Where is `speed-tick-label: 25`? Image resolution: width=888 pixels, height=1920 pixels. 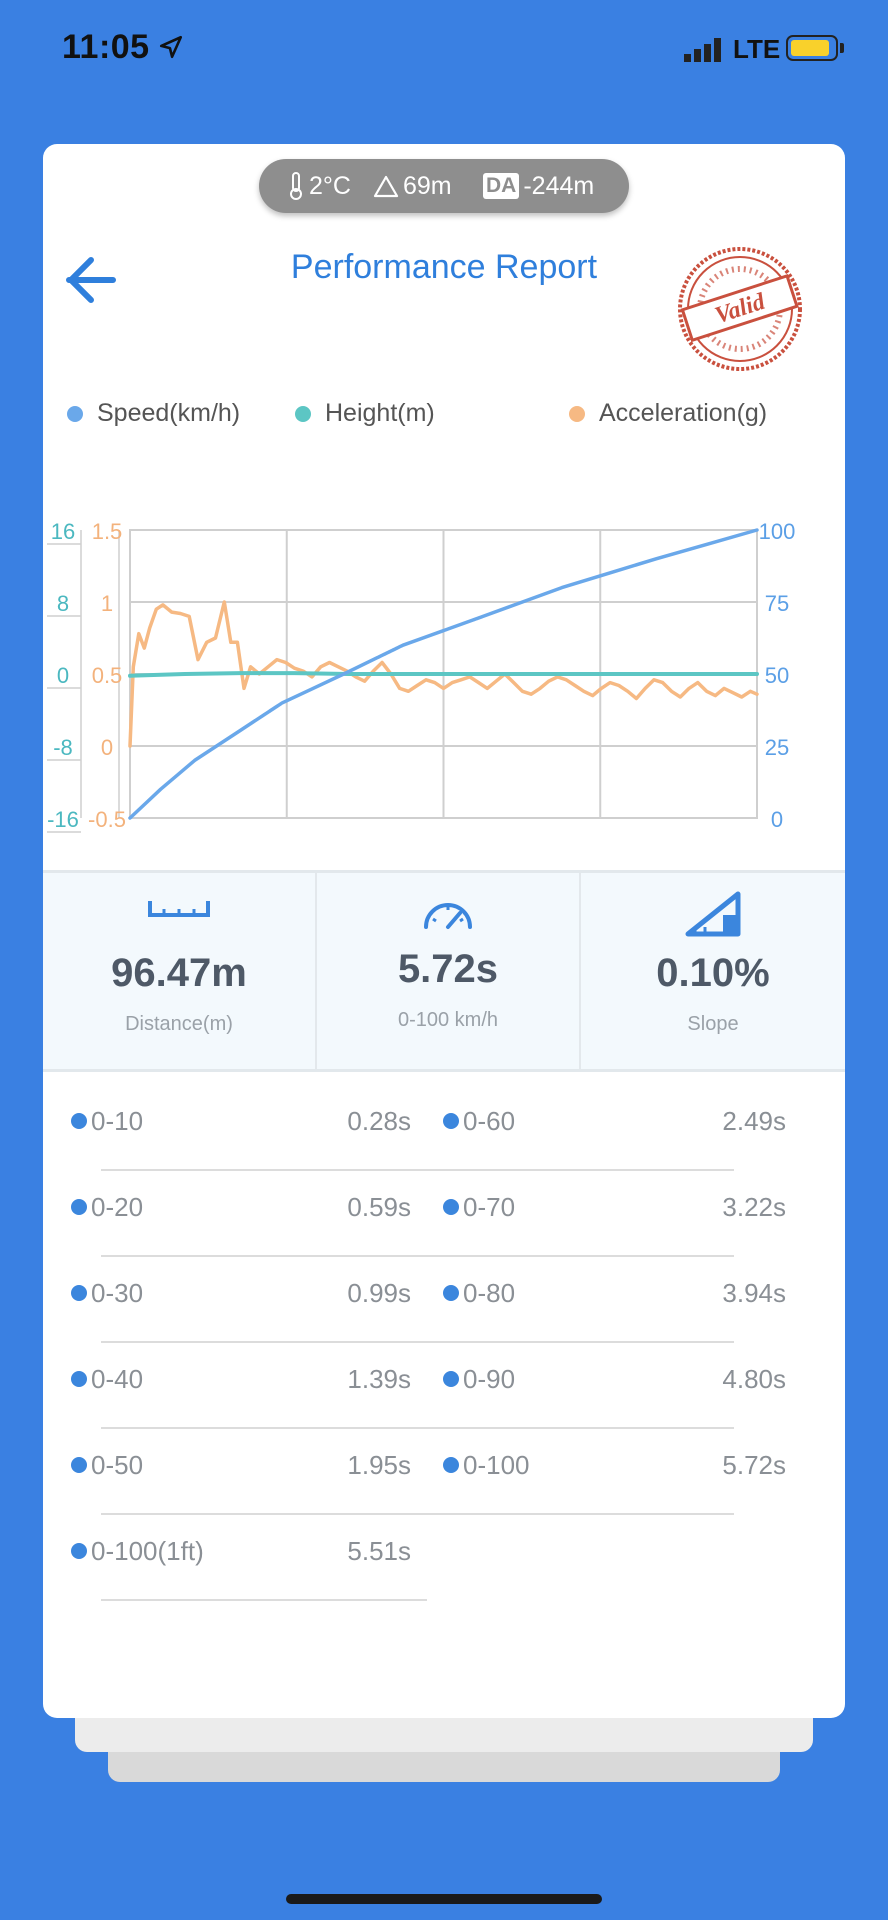 speed-tick-label: 25 is located at coordinates (777, 747).